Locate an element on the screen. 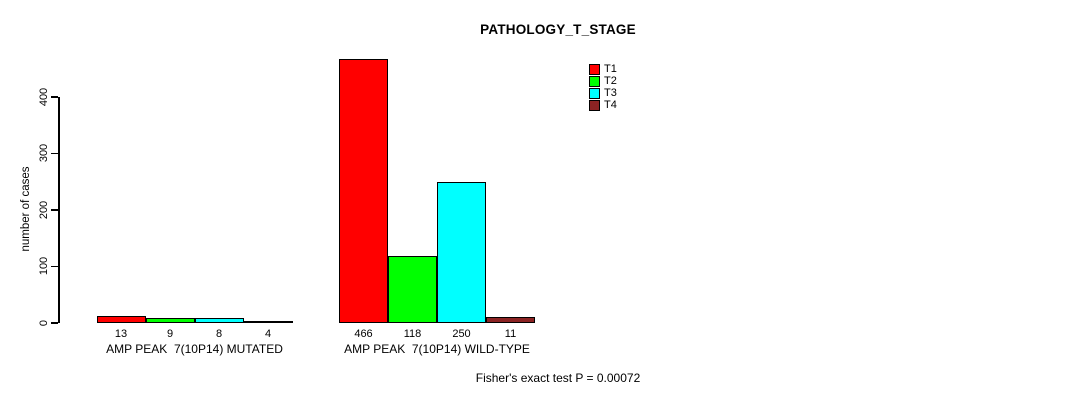 The image size is (1090, 400). bar-t3-group0 is located at coordinates (219, 320).